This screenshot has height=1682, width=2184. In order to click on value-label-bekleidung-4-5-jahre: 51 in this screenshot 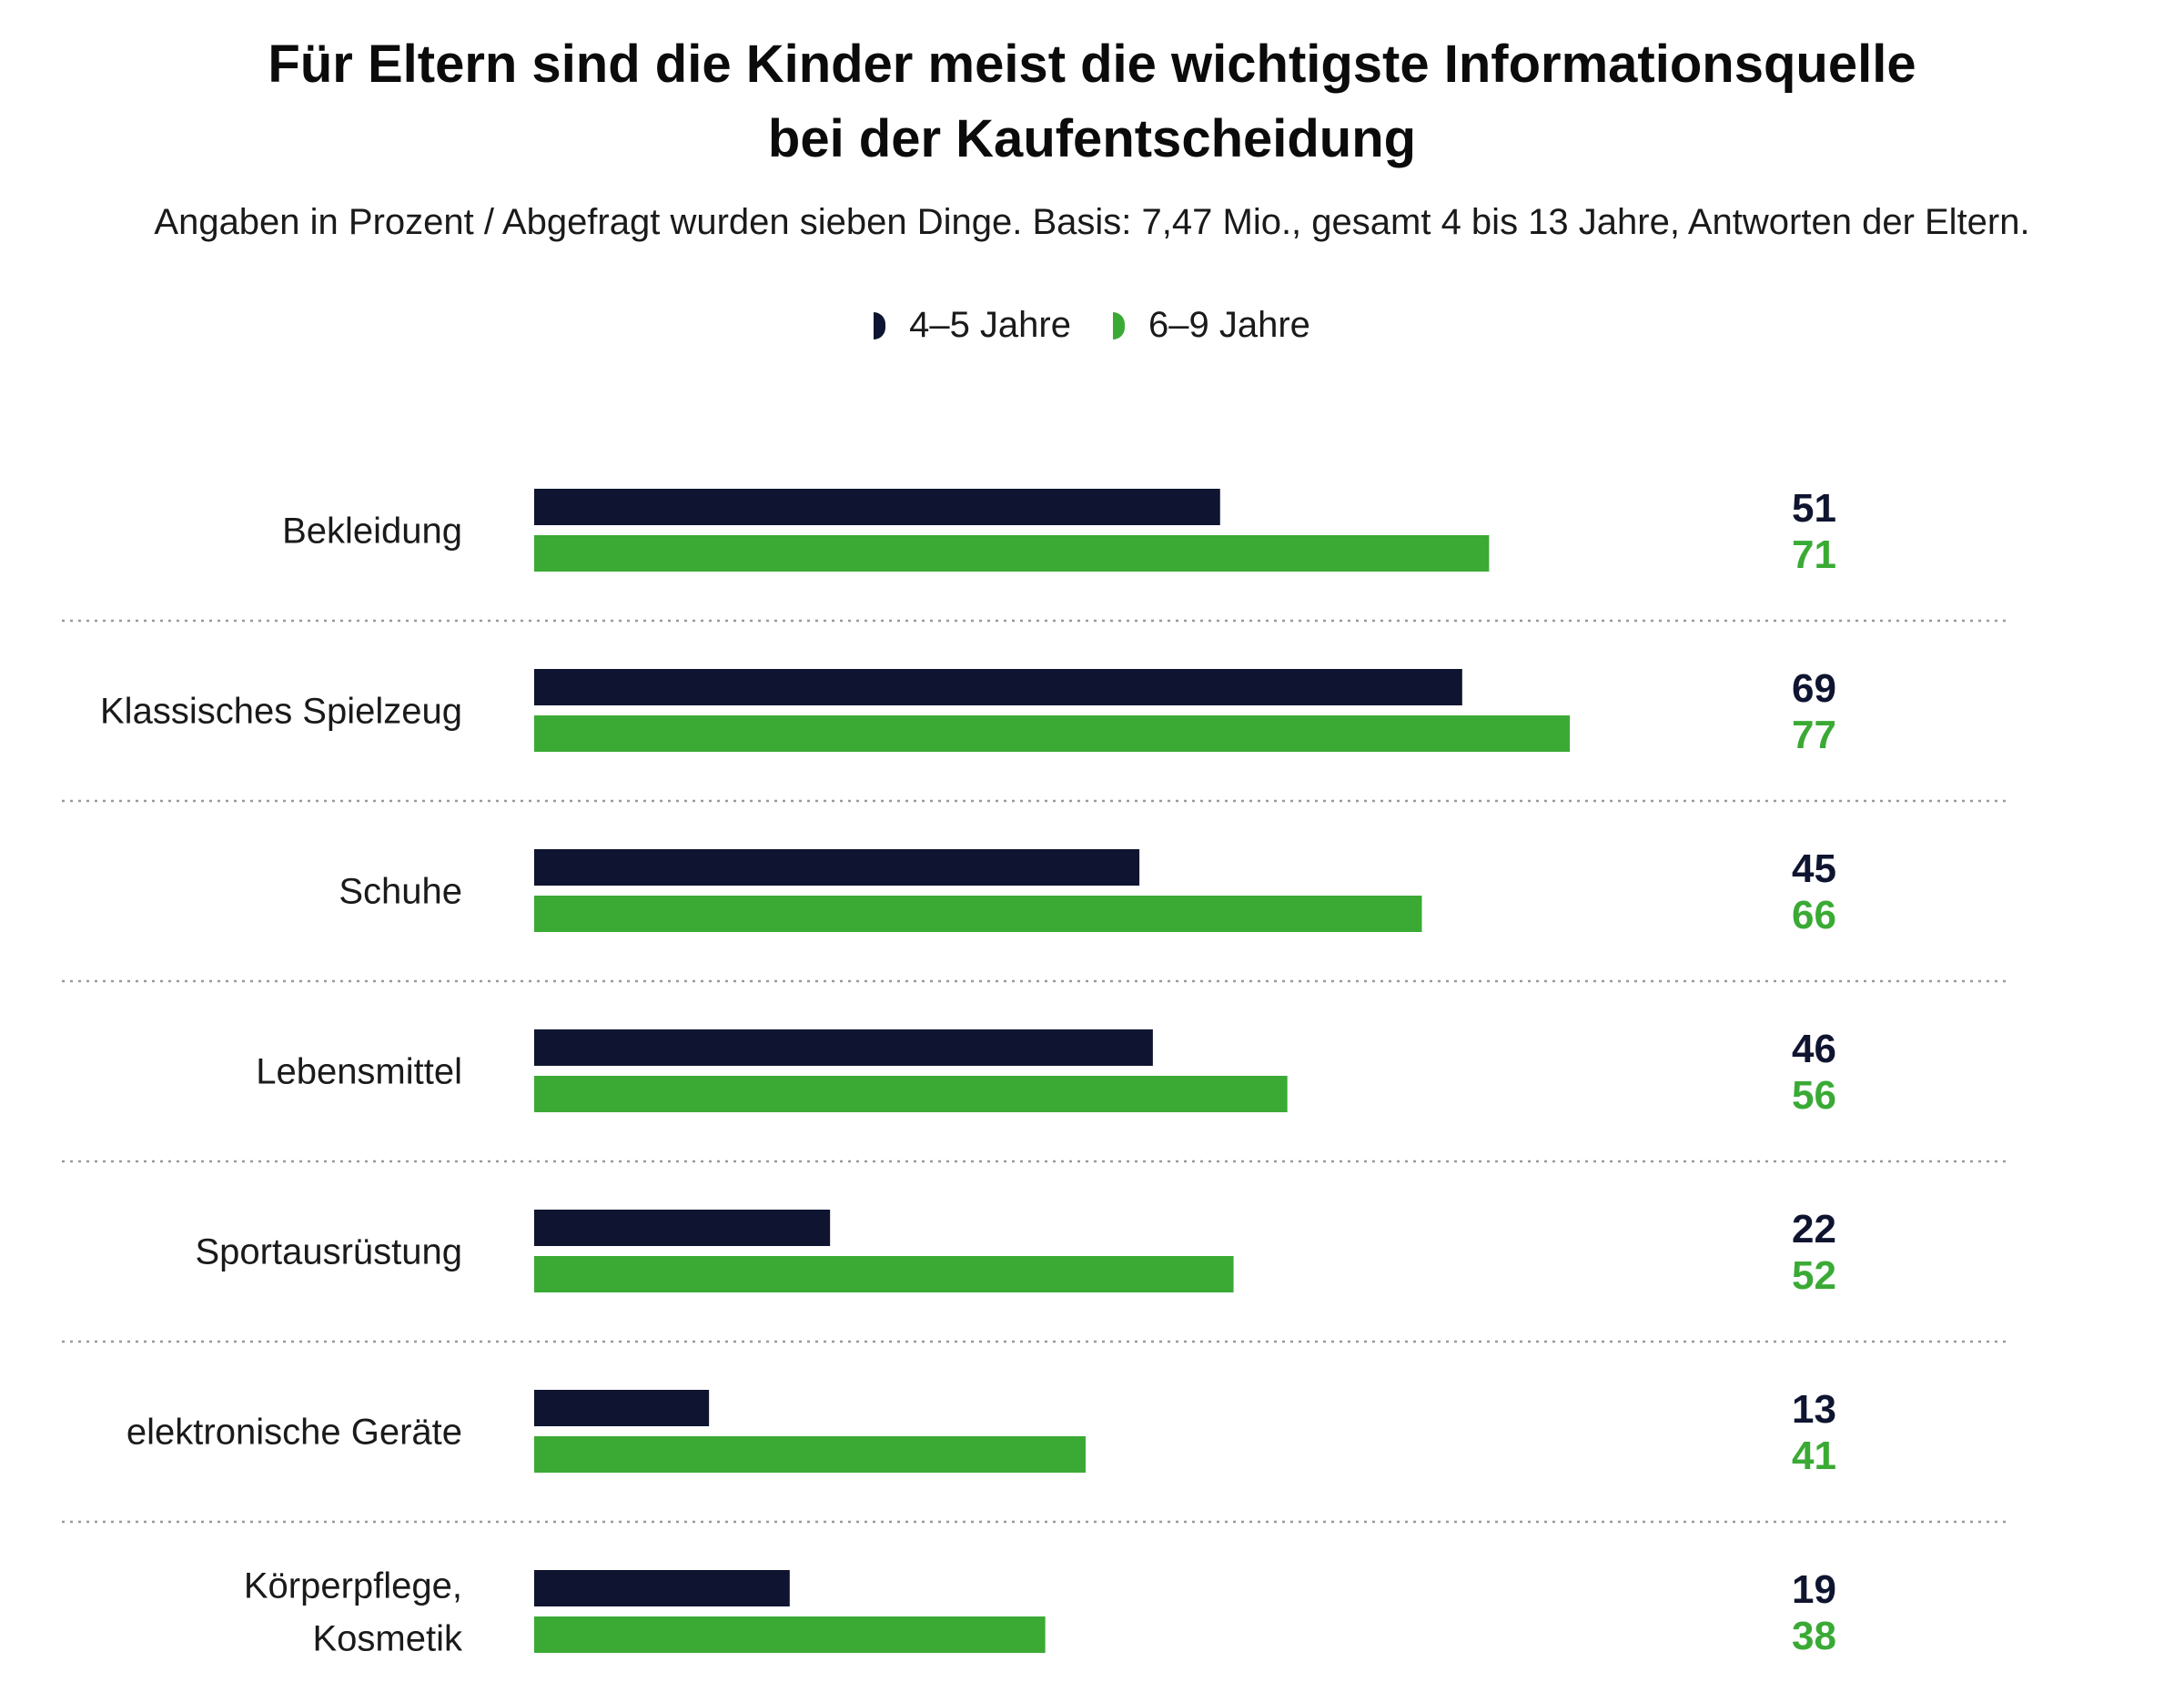, I will do `click(1814, 508)`.